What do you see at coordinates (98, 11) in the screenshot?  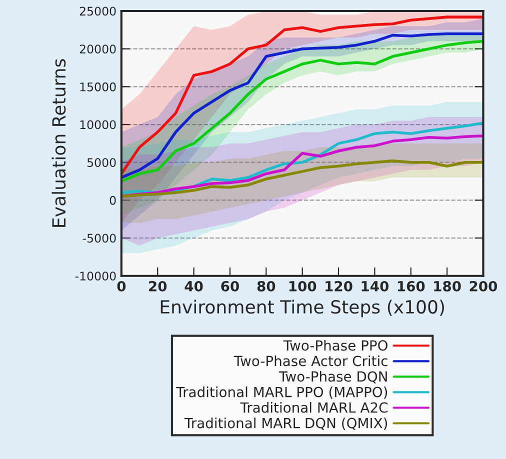 I see `y-tick-label: 25000` at bounding box center [98, 11].